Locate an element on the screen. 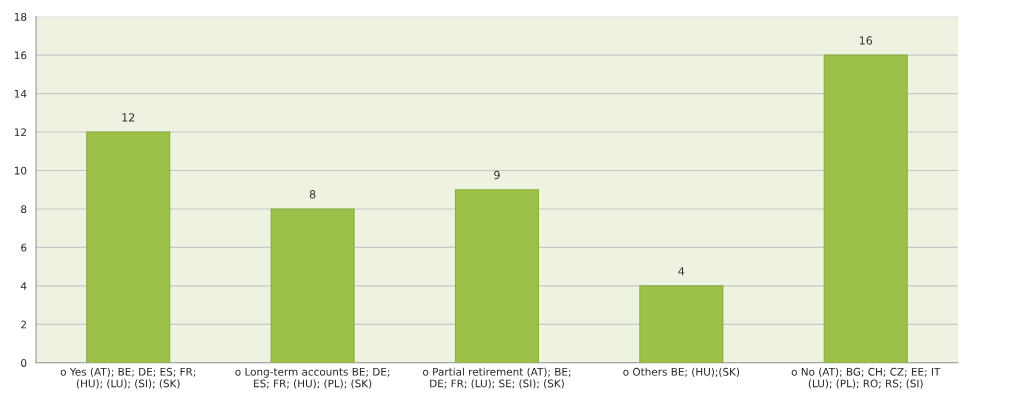 This screenshot has width=1030, height=417. x-tick-label: o No (AT); BG; CH; CZ; EE; IT (LU); (PL); RO; RS; (SI) is located at coordinates (866, 378).